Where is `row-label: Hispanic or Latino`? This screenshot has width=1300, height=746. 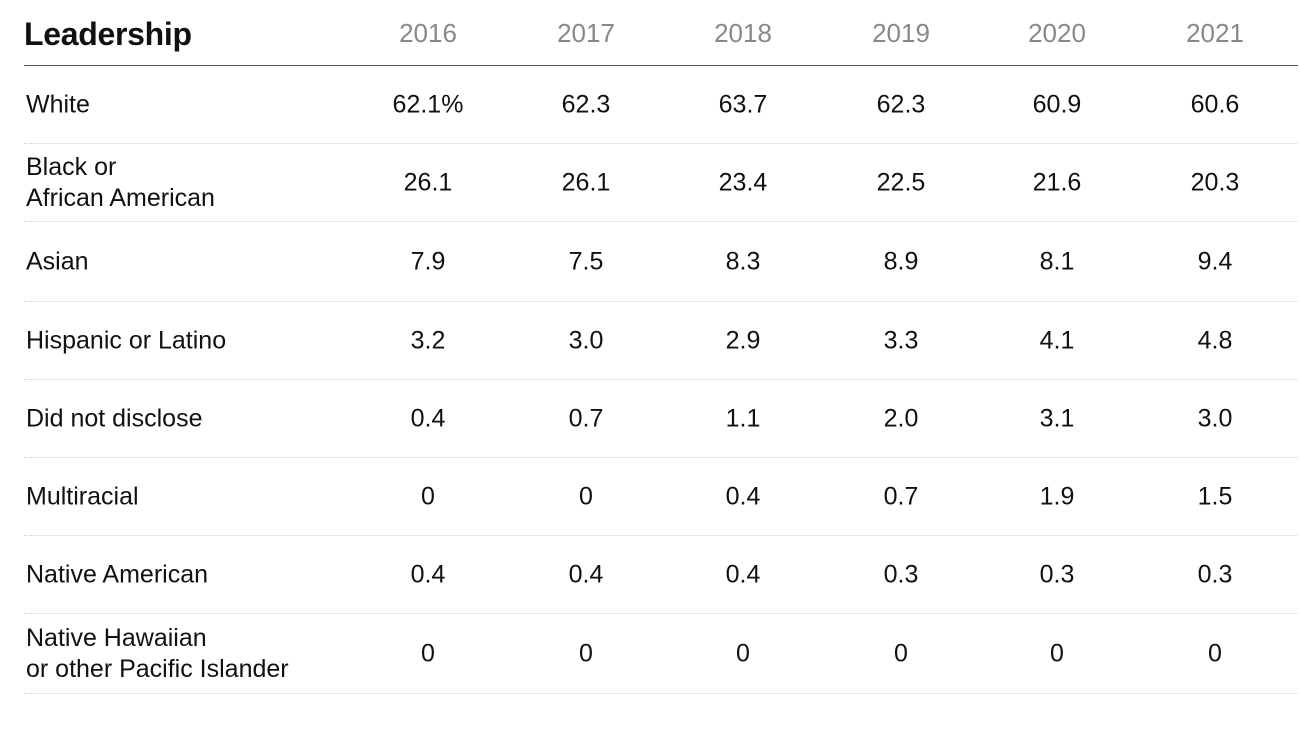
row-label: Hispanic or Latino is located at coordinates (126, 340).